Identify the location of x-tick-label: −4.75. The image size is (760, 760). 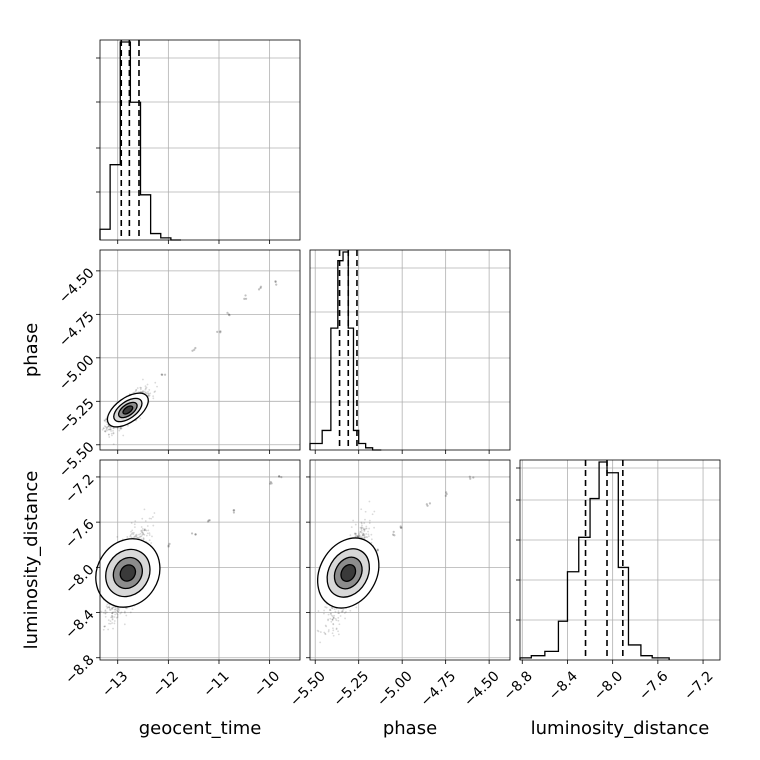
(439, 689).